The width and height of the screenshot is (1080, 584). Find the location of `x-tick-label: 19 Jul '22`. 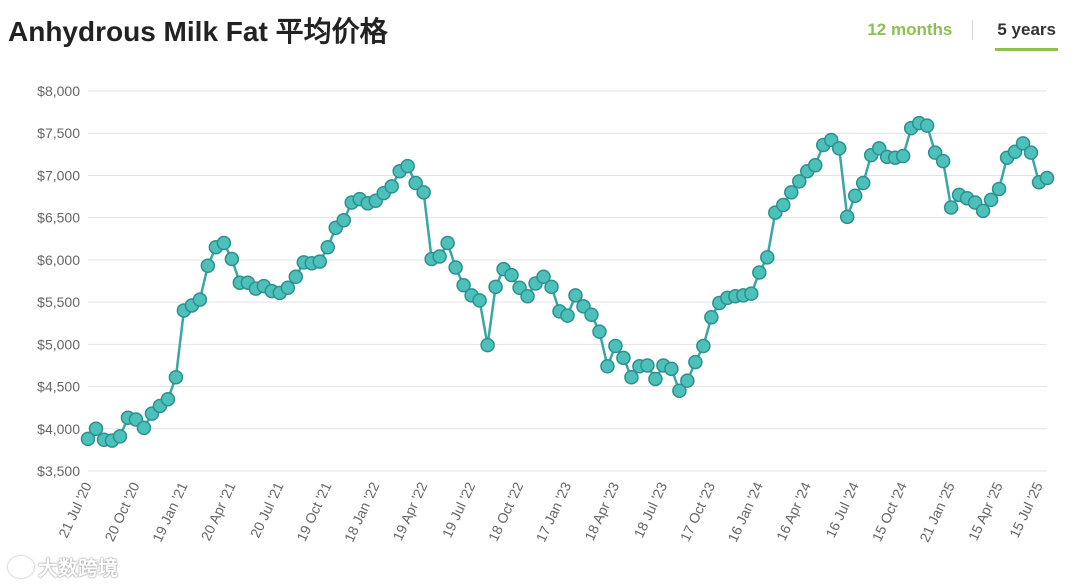

x-tick-label: 19 Jul '22 is located at coordinates (459, 509).